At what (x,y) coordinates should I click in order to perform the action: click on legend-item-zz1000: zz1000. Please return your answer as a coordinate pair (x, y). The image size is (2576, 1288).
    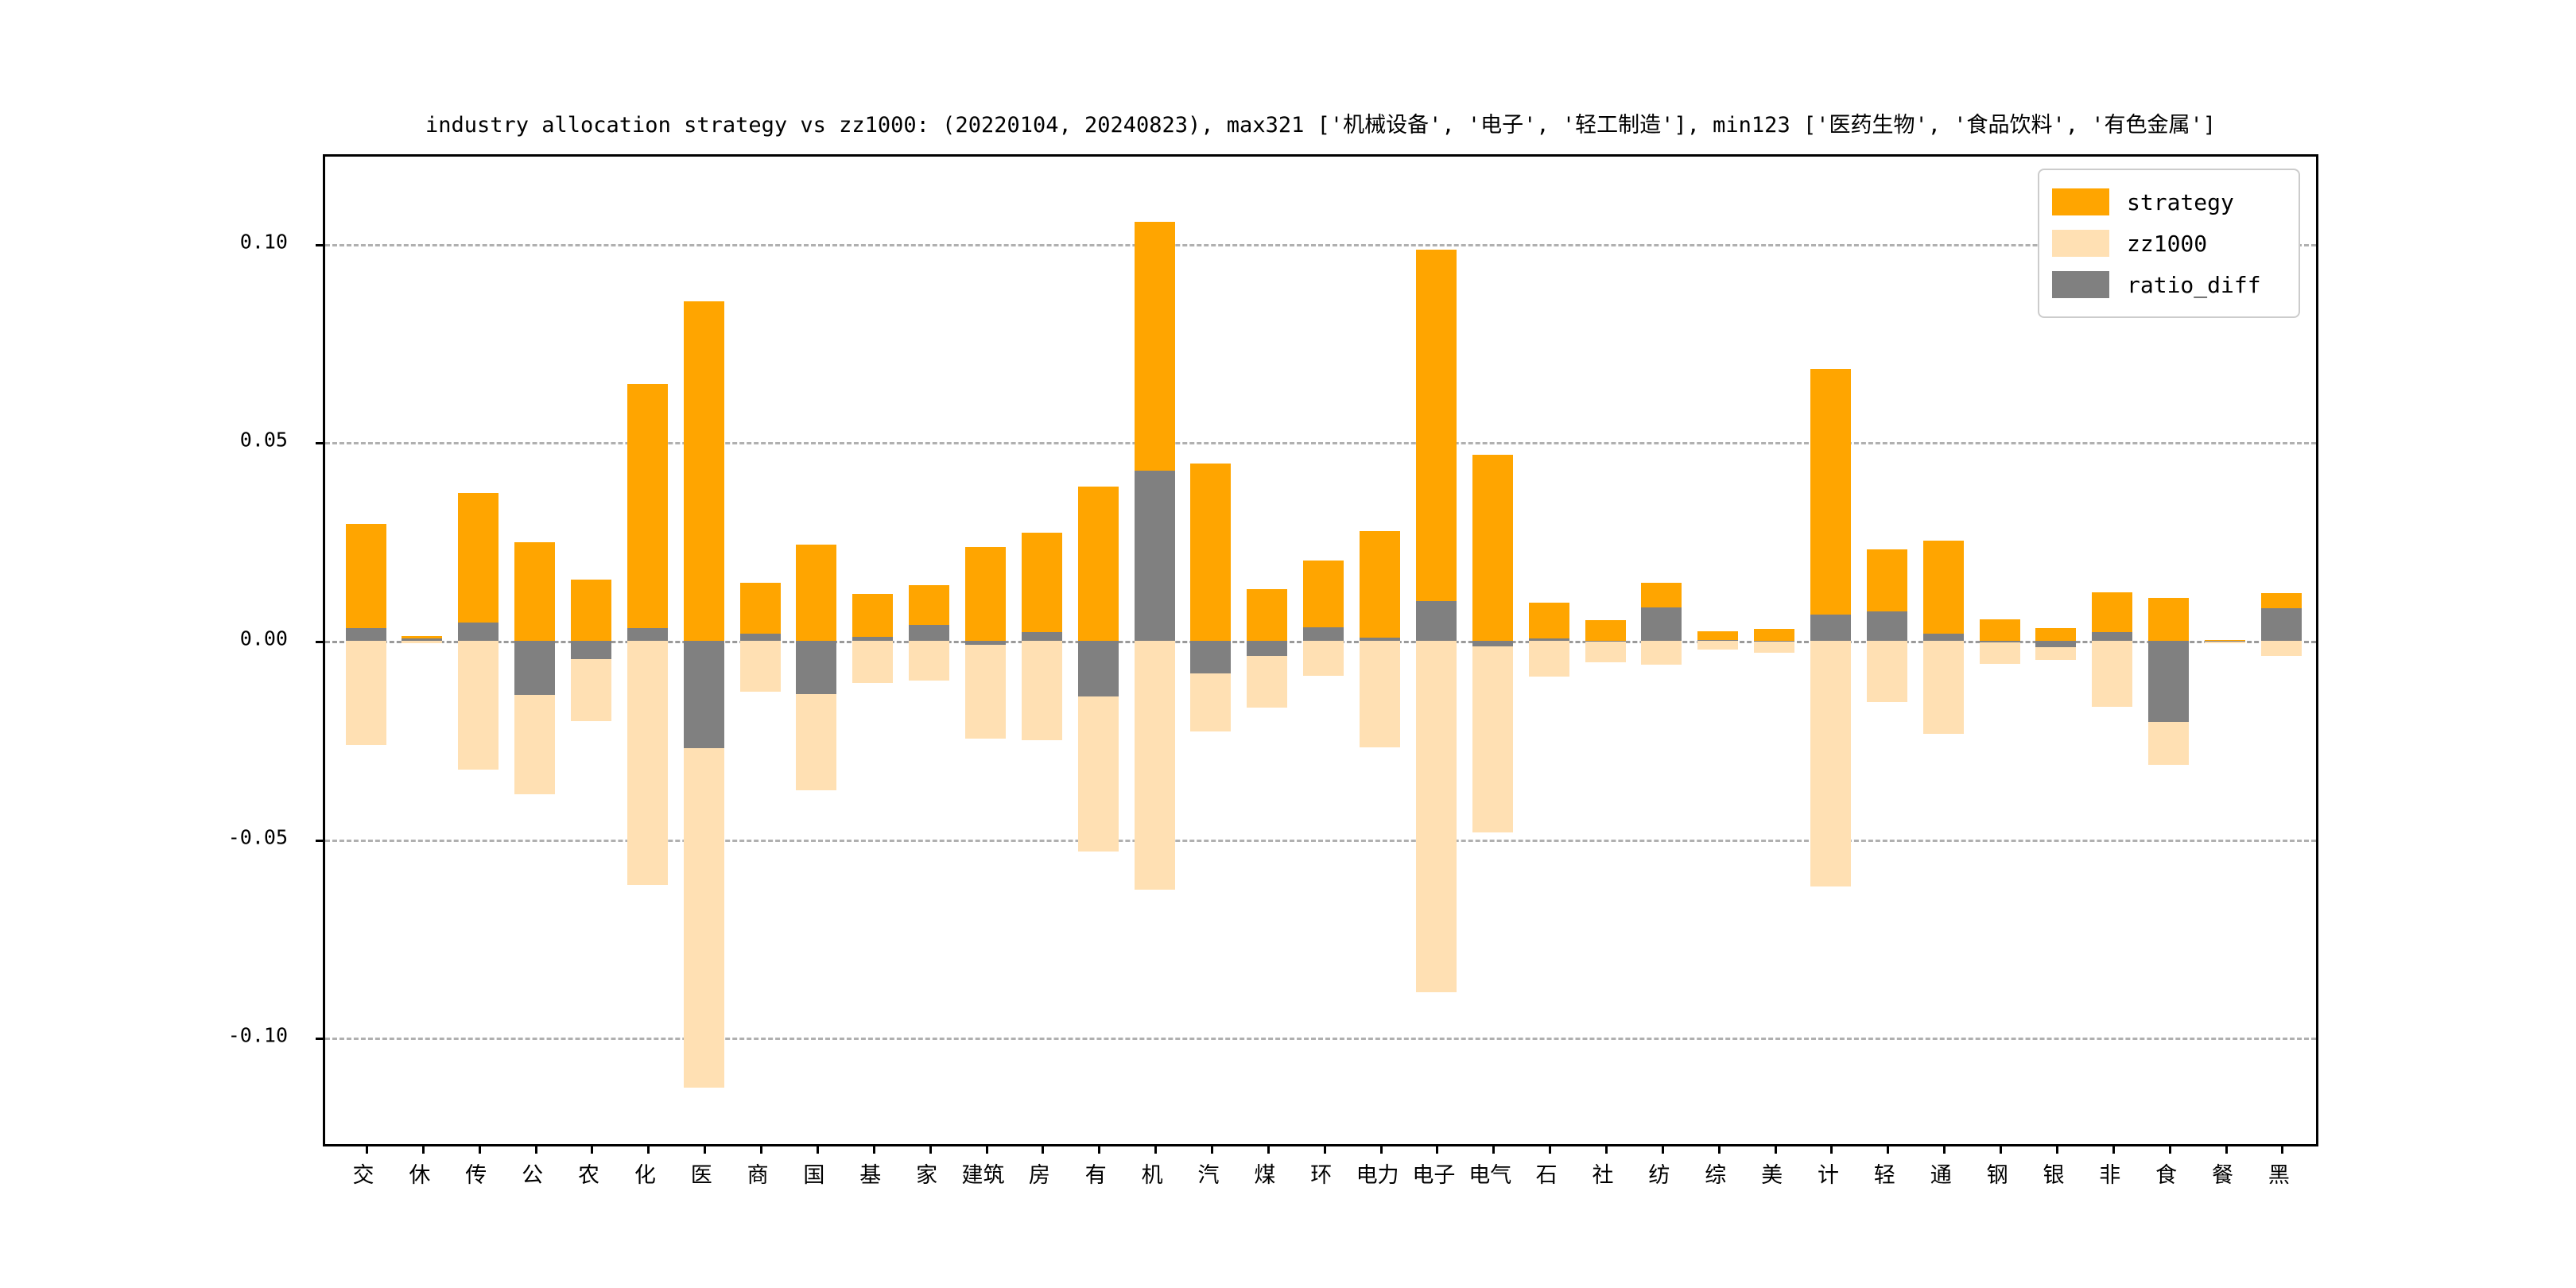
    Looking at the image, I should click on (2169, 243).